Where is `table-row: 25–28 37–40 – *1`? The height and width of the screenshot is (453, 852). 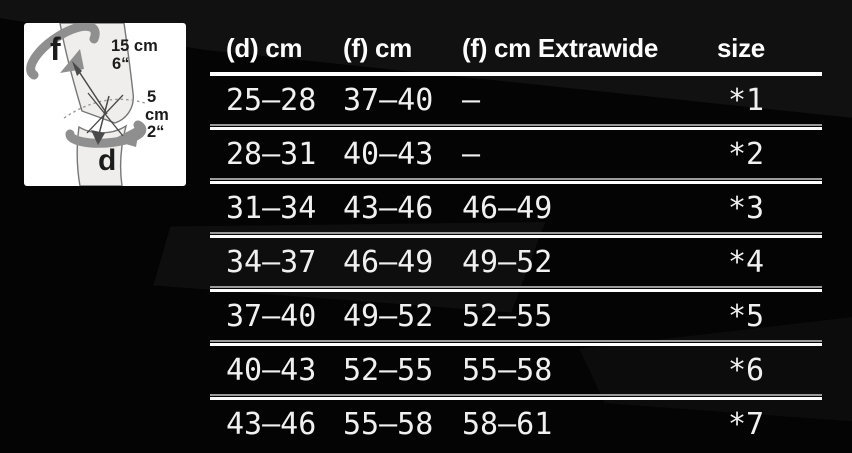 table-row: 25–28 37–40 – *1 is located at coordinates (516, 100).